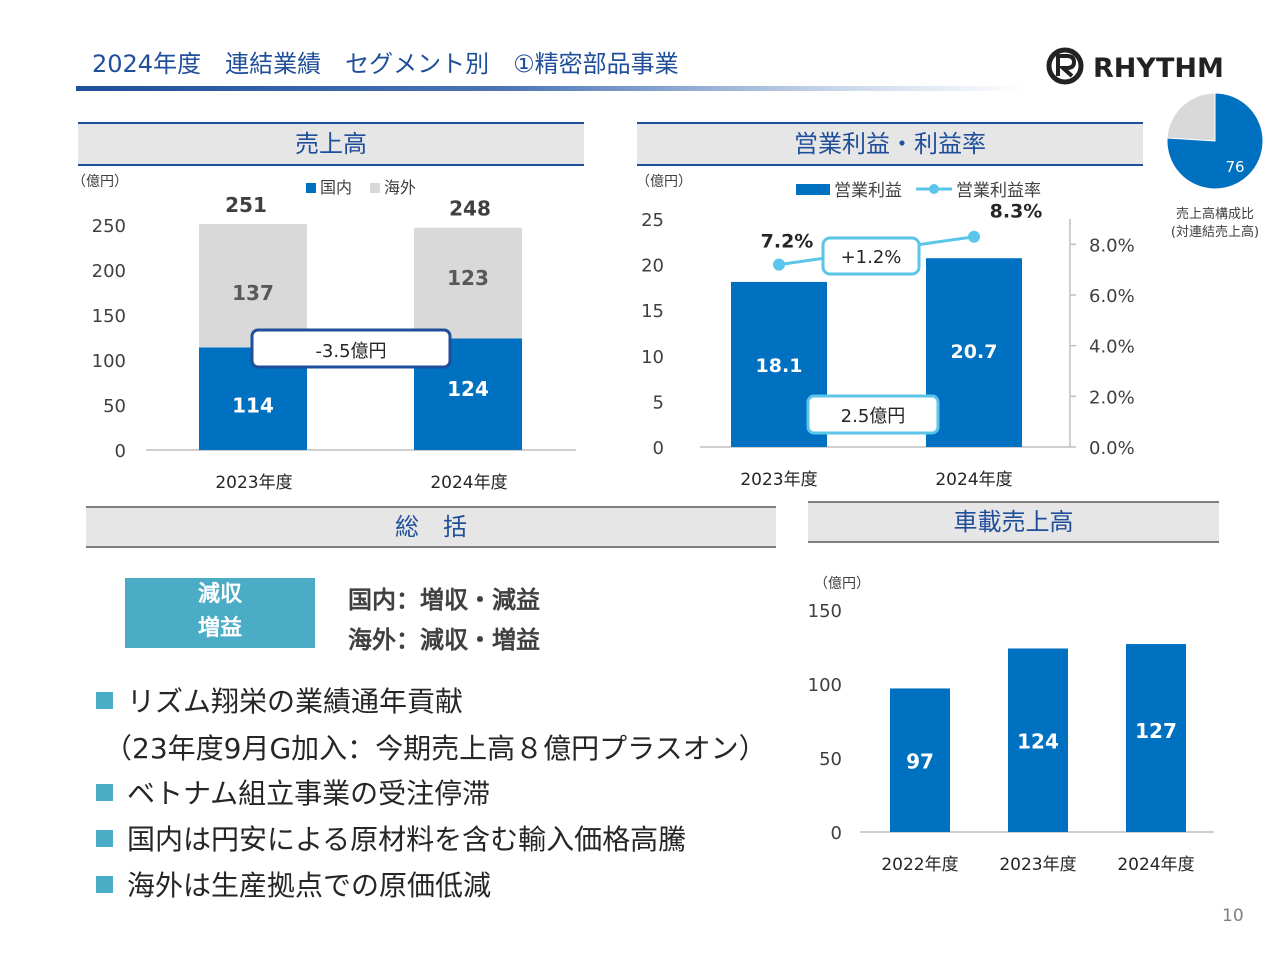 The height and width of the screenshot is (960, 1280). Describe the element at coordinates (120, 451) in the screenshot. I see `sales-y-tick-label: 0` at that location.